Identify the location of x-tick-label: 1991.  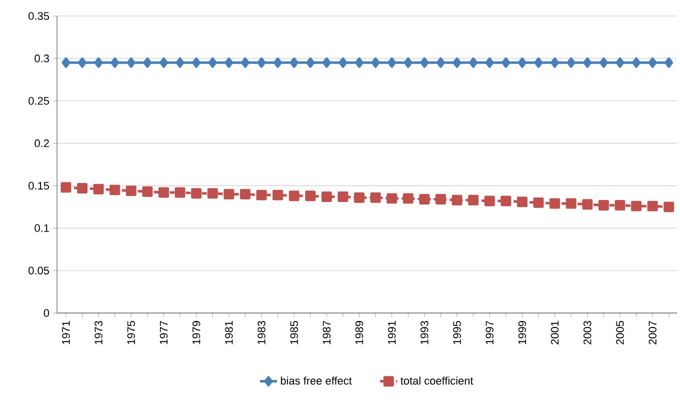
(392, 332).